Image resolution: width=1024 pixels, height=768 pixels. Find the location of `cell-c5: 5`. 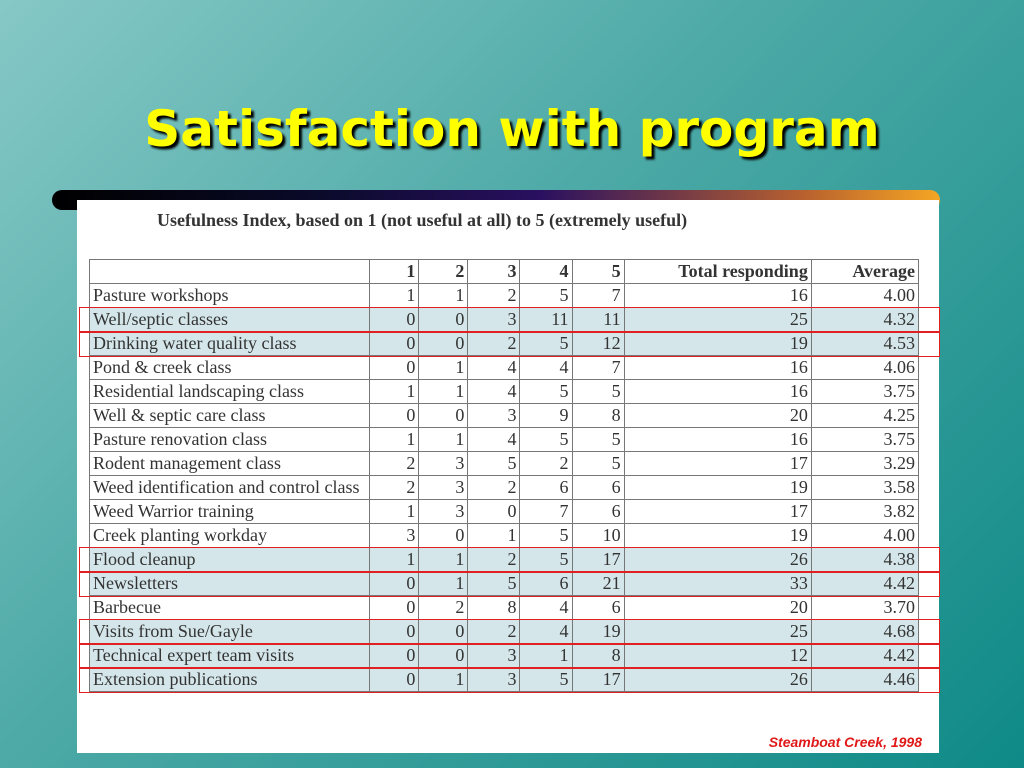

cell-c5: 5 is located at coordinates (598, 439).